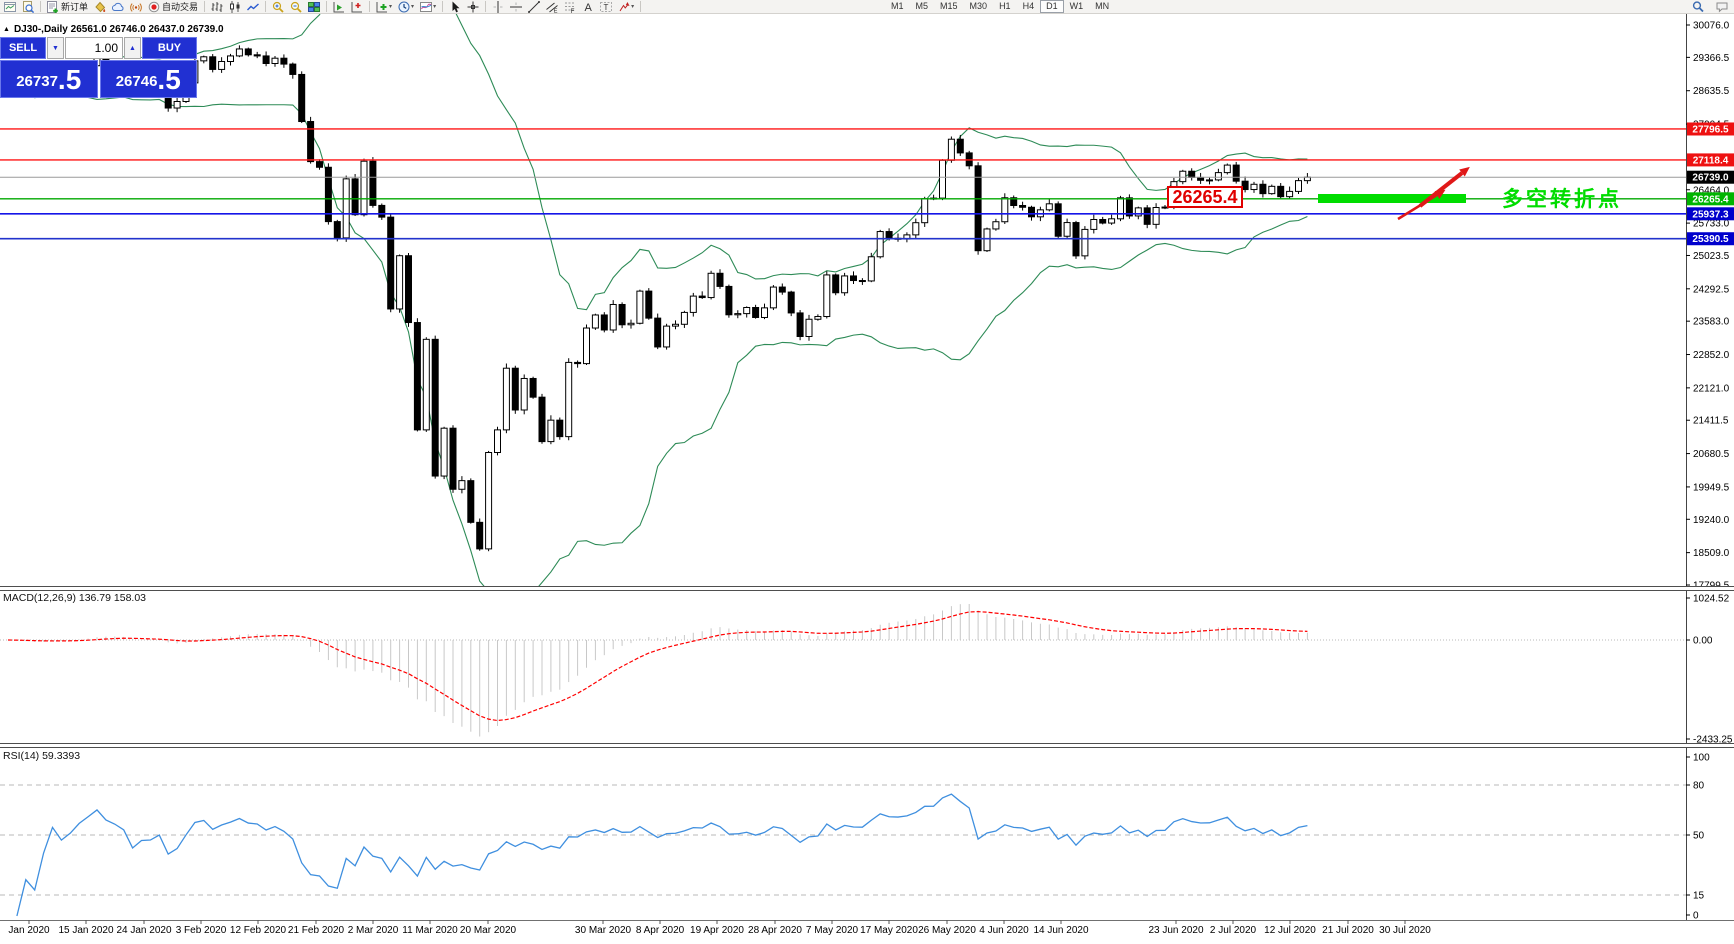 The width and height of the screenshot is (1734, 944). I want to click on templates-dropdown-icon: ▾, so click(435, 7).